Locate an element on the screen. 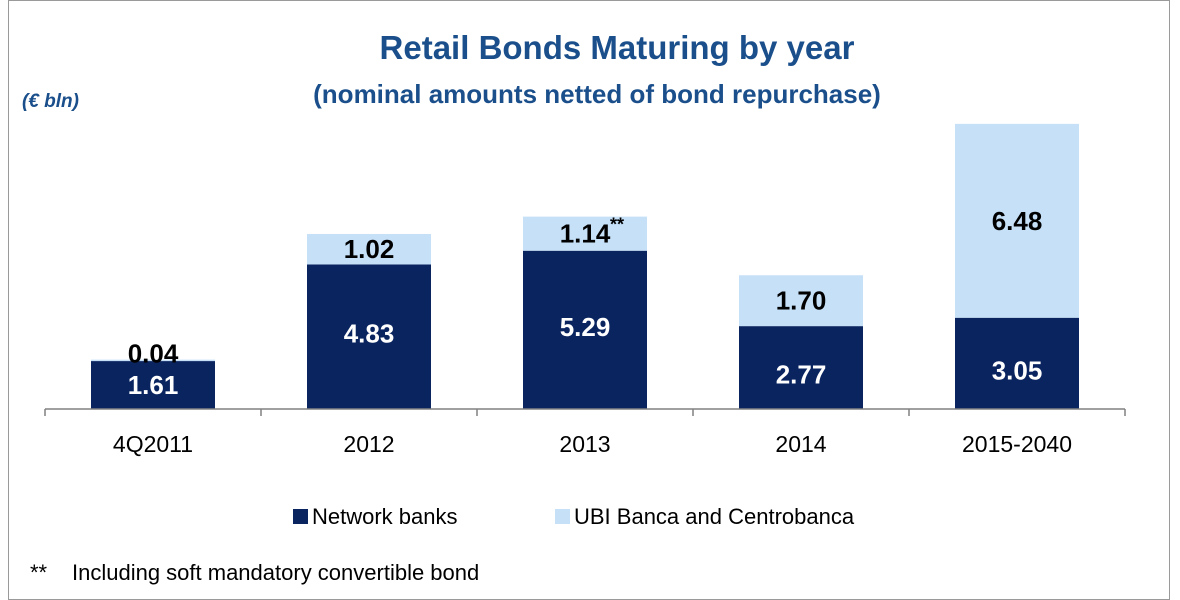 The height and width of the screenshot is (600, 1180). x-tick-label-2013: 2013 is located at coordinates (584, 444).